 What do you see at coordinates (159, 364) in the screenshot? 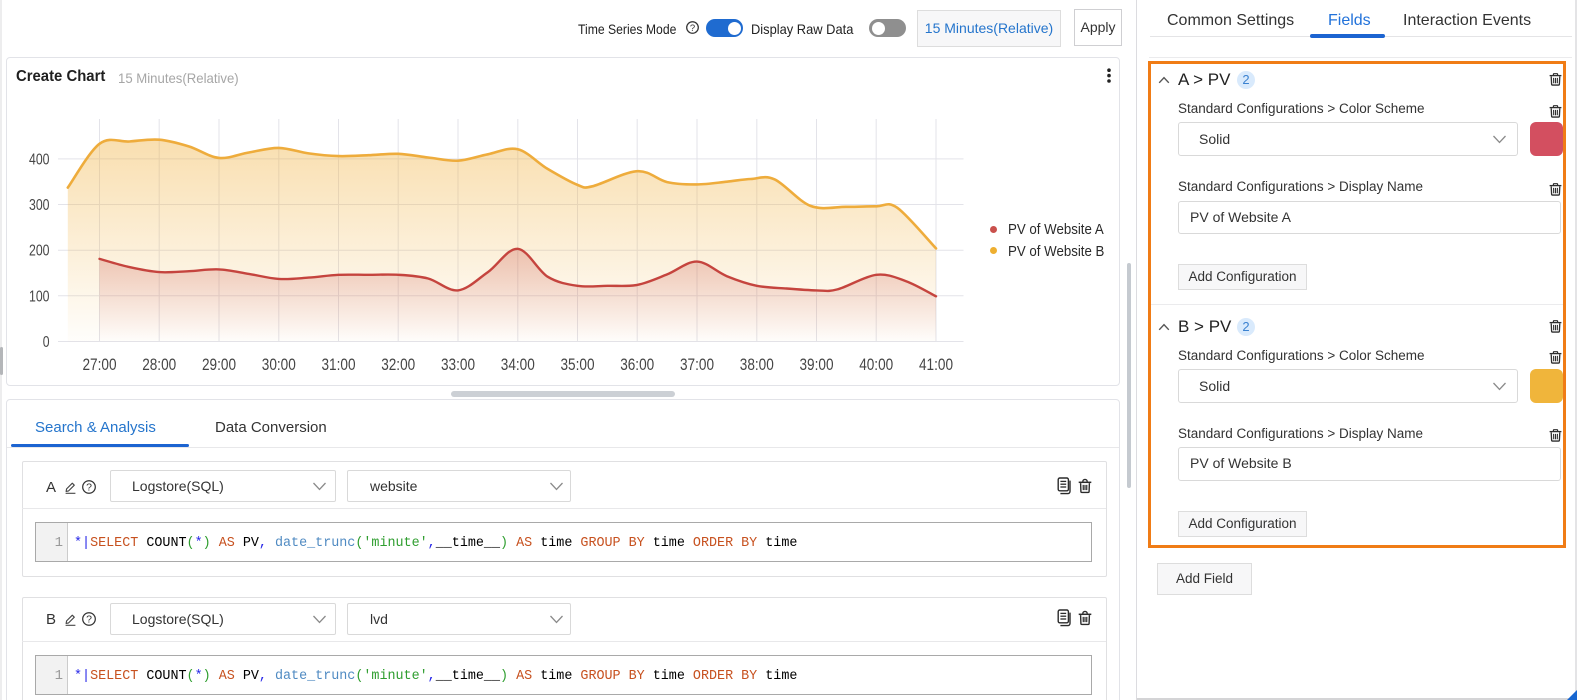
I see `svg-text: 28:00` at bounding box center [159, 364].